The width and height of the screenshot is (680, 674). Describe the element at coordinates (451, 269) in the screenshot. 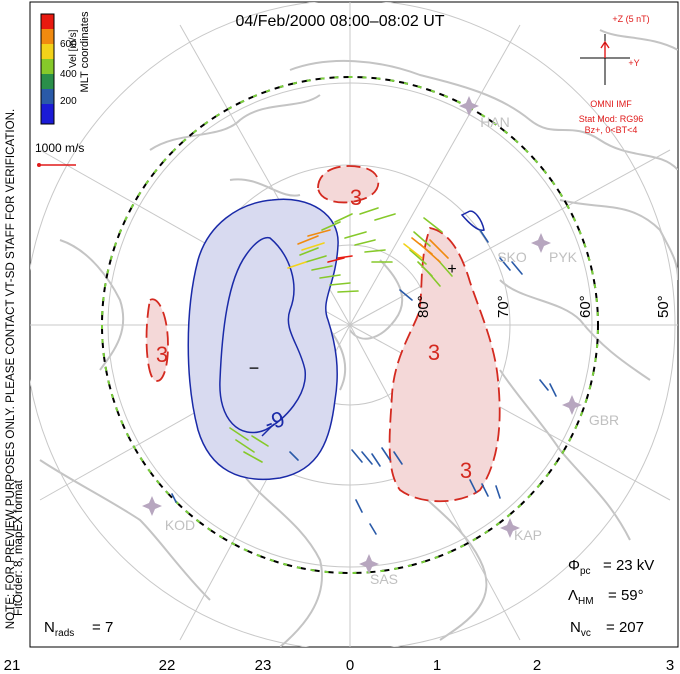

I see `potential-max-marker: +` at that location.